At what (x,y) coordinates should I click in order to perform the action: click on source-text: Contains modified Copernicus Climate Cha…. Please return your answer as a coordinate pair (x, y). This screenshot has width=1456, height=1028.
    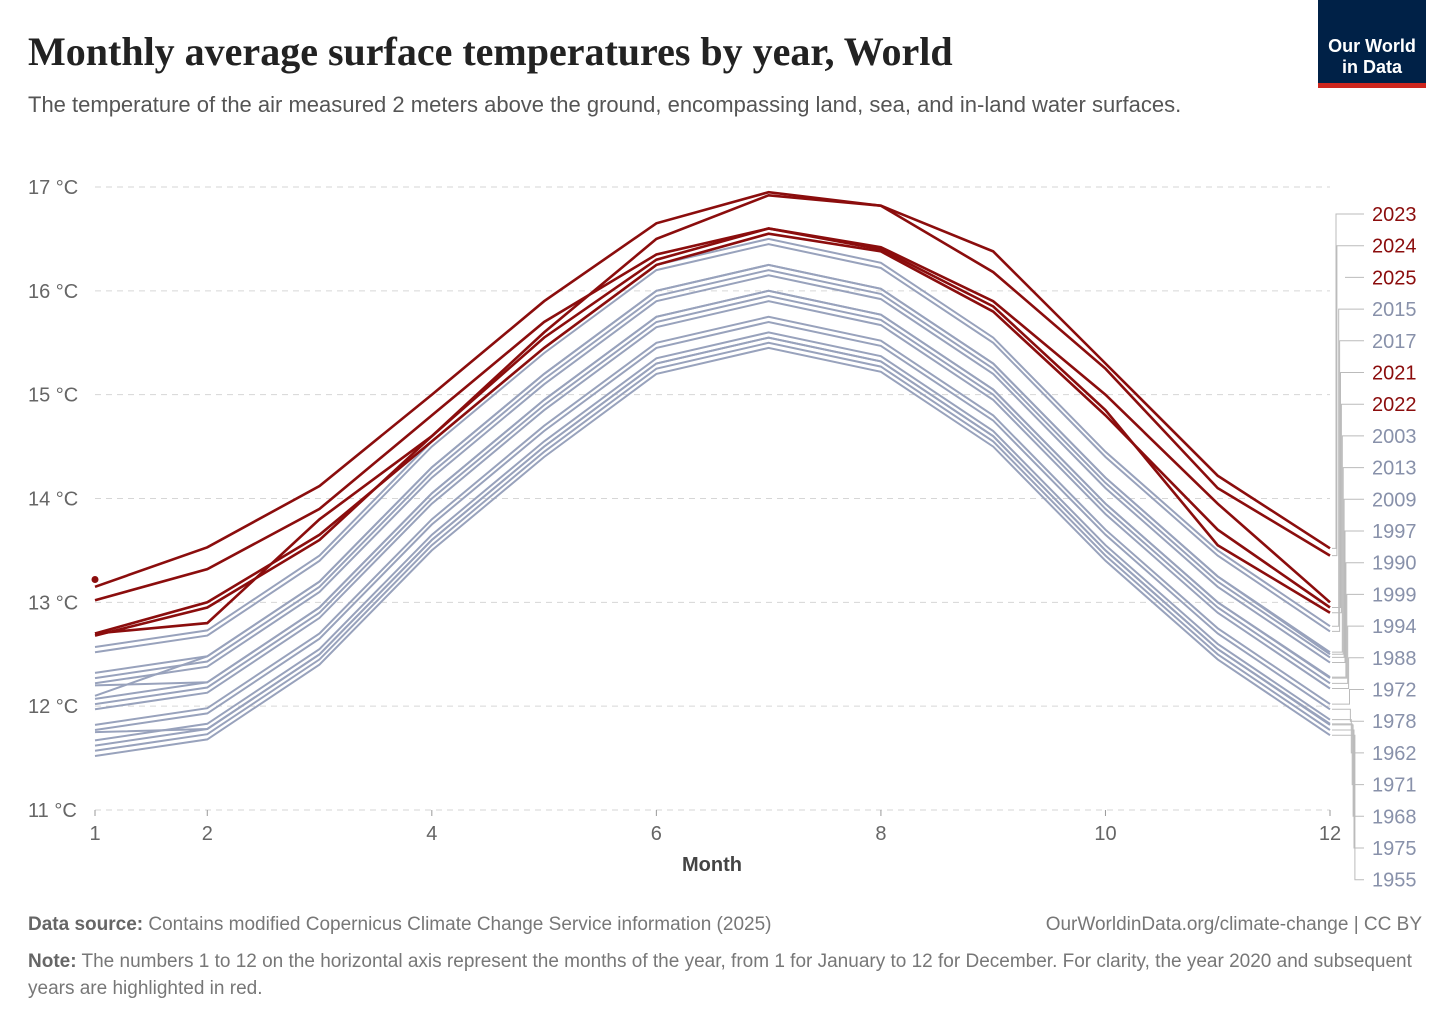
    Looking at the image, I should click on (460, 924).